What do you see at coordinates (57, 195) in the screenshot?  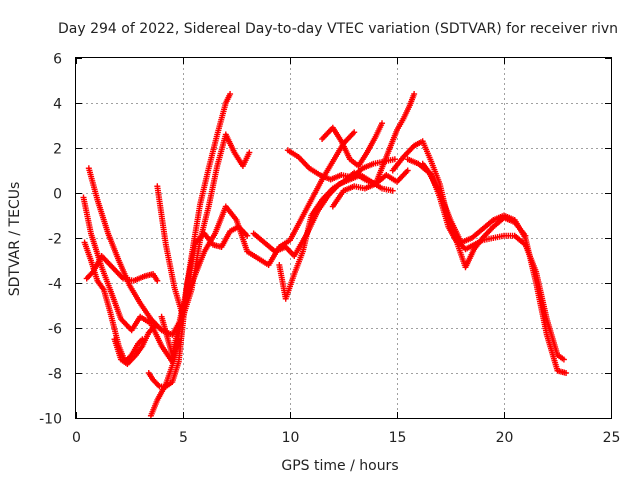 I see `y-tick-label: 0` at bounding box center [57, 195].